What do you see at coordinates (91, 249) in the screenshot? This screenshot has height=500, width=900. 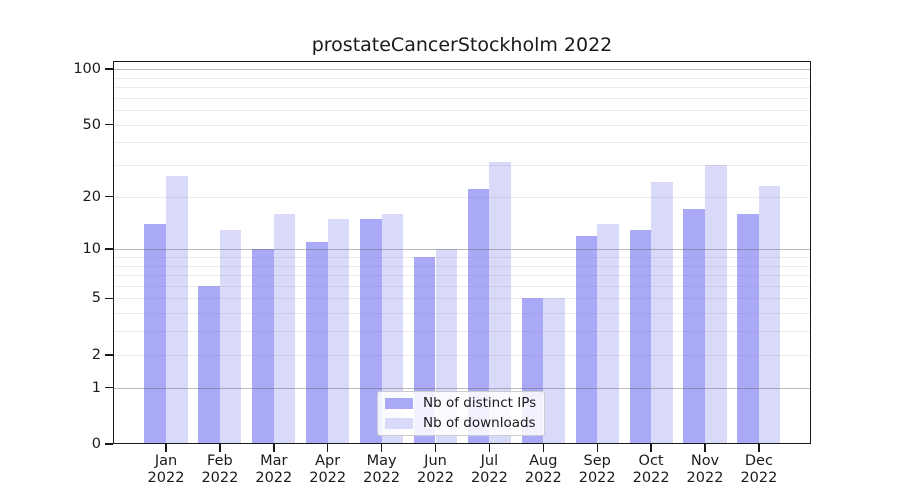 I see `y-tick-label-10: 10` at bounding box center [91, 249].